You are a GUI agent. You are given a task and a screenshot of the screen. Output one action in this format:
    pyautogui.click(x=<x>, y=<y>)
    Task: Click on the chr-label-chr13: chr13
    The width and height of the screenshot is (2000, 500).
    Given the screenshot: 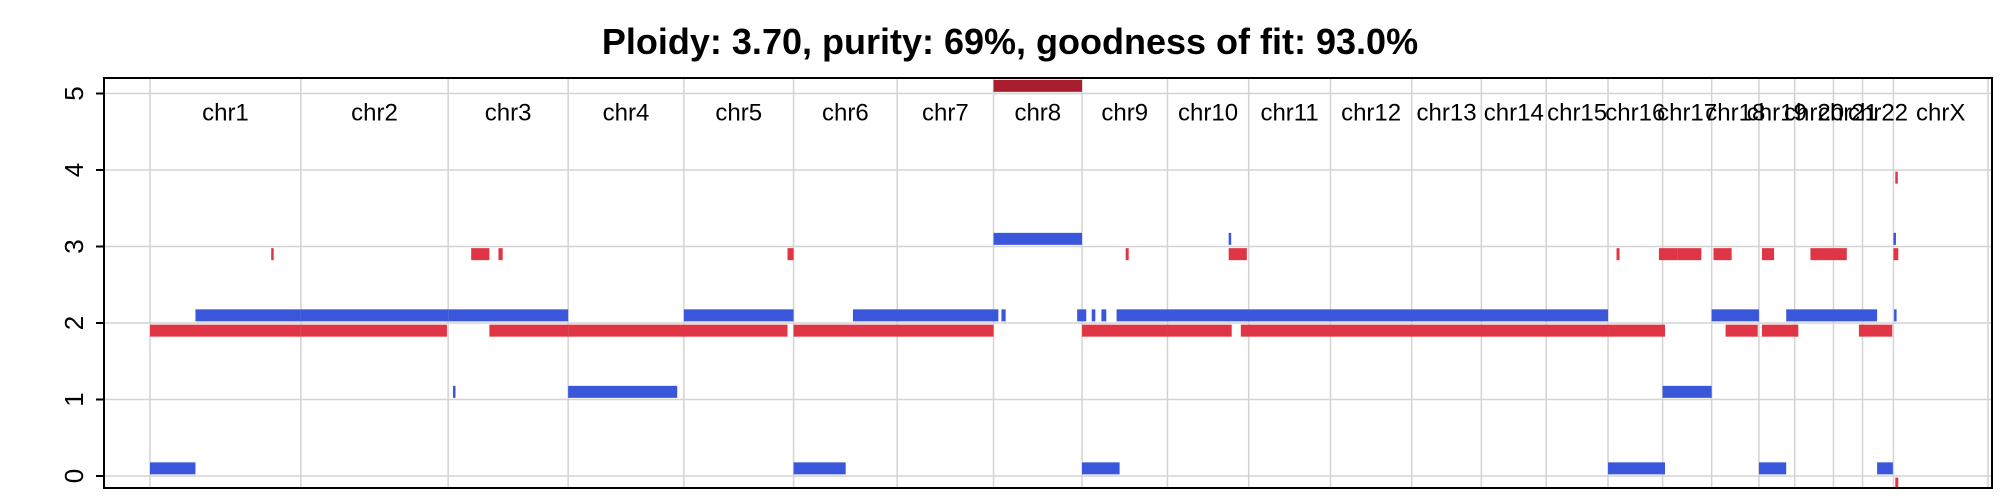 What is the action you would take?
    pyautogui.click(x=1447, y=113)
    